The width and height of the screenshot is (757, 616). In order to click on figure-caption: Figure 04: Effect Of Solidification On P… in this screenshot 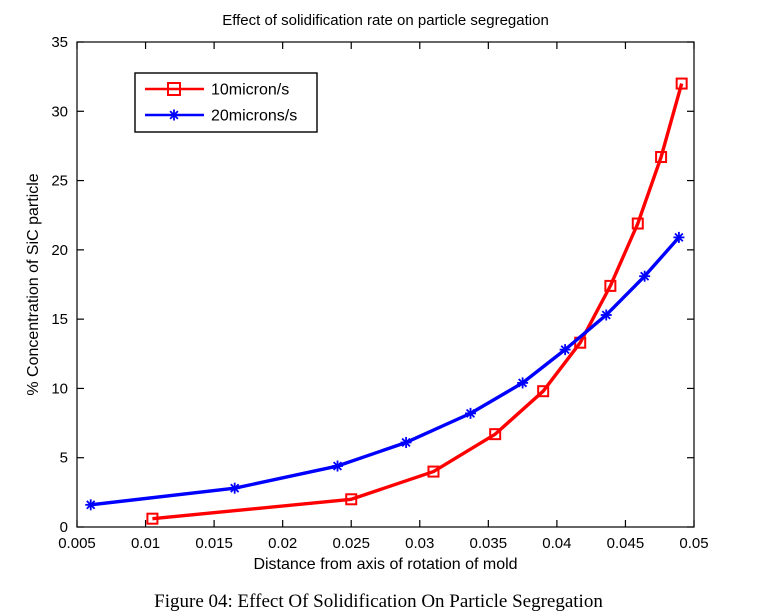, I will do `click(378, 601)`.